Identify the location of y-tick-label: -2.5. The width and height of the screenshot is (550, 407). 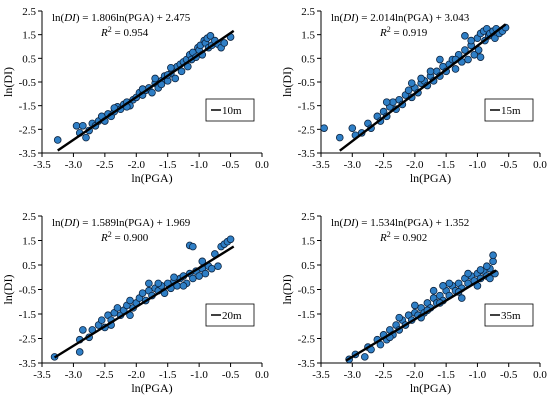
(307, 340).